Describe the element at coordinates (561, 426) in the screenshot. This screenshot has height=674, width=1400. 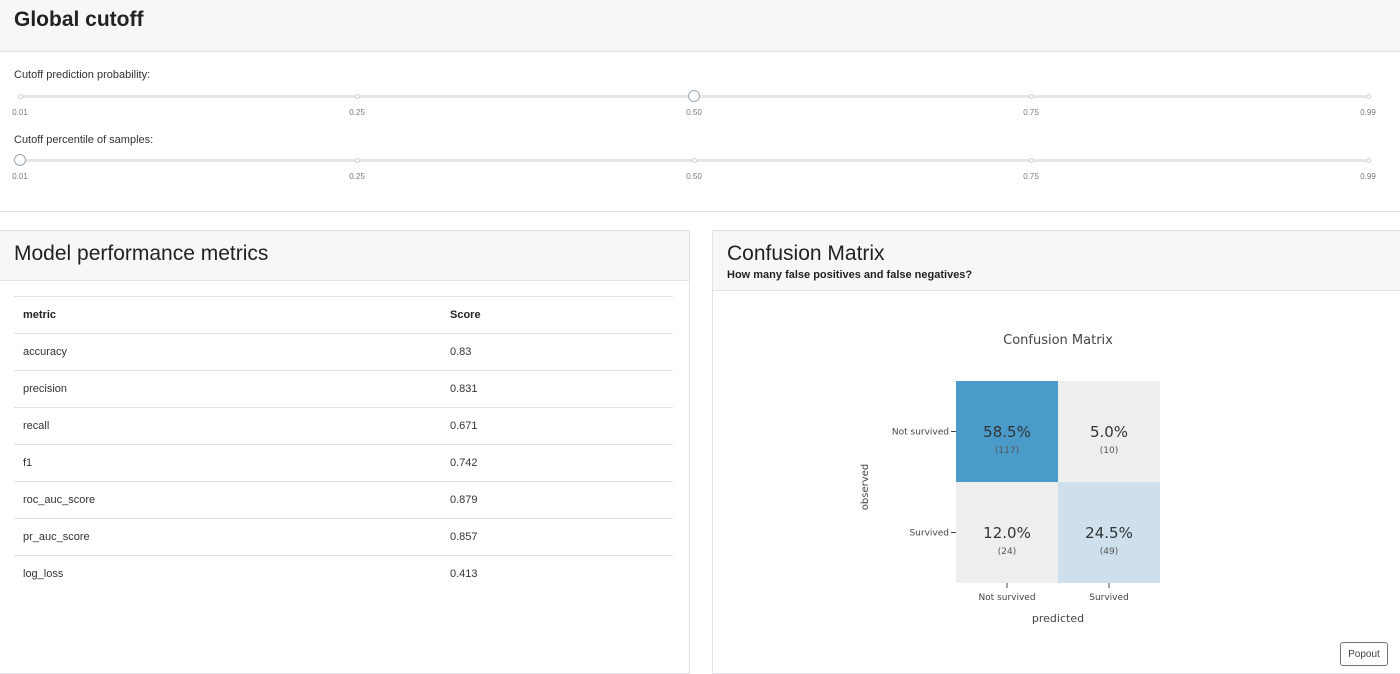
I see `metric-score: 0.671` at that location.